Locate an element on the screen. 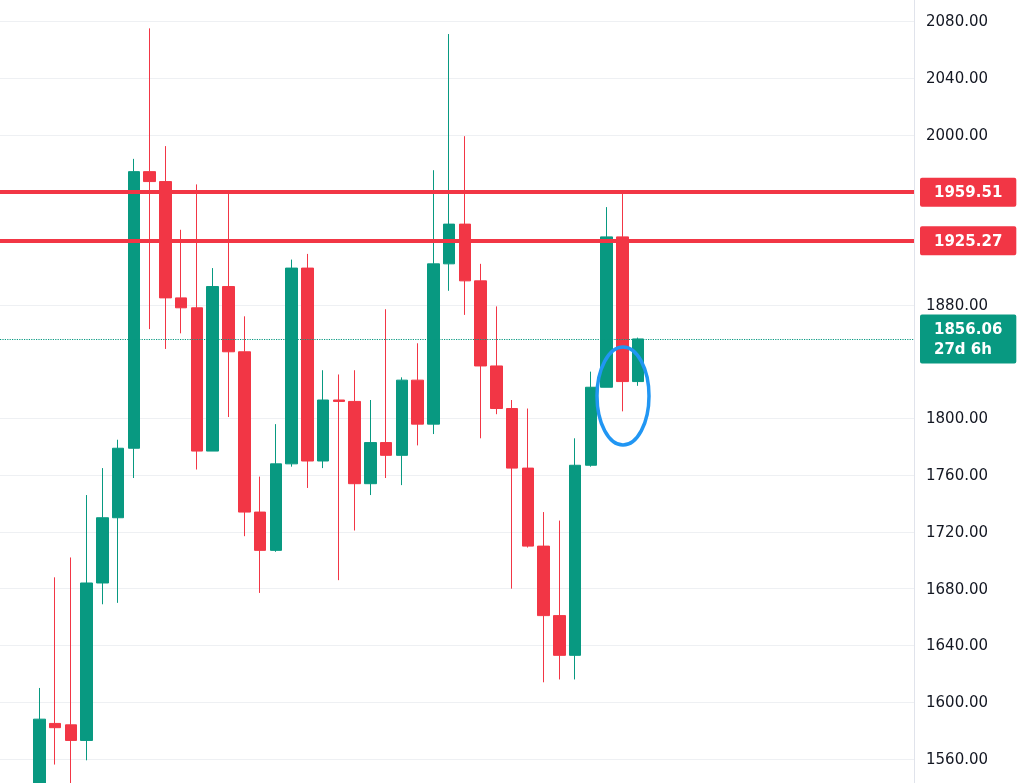  ref-line-label: 1856.06 27d 6h is located at coordinates (968, 338).